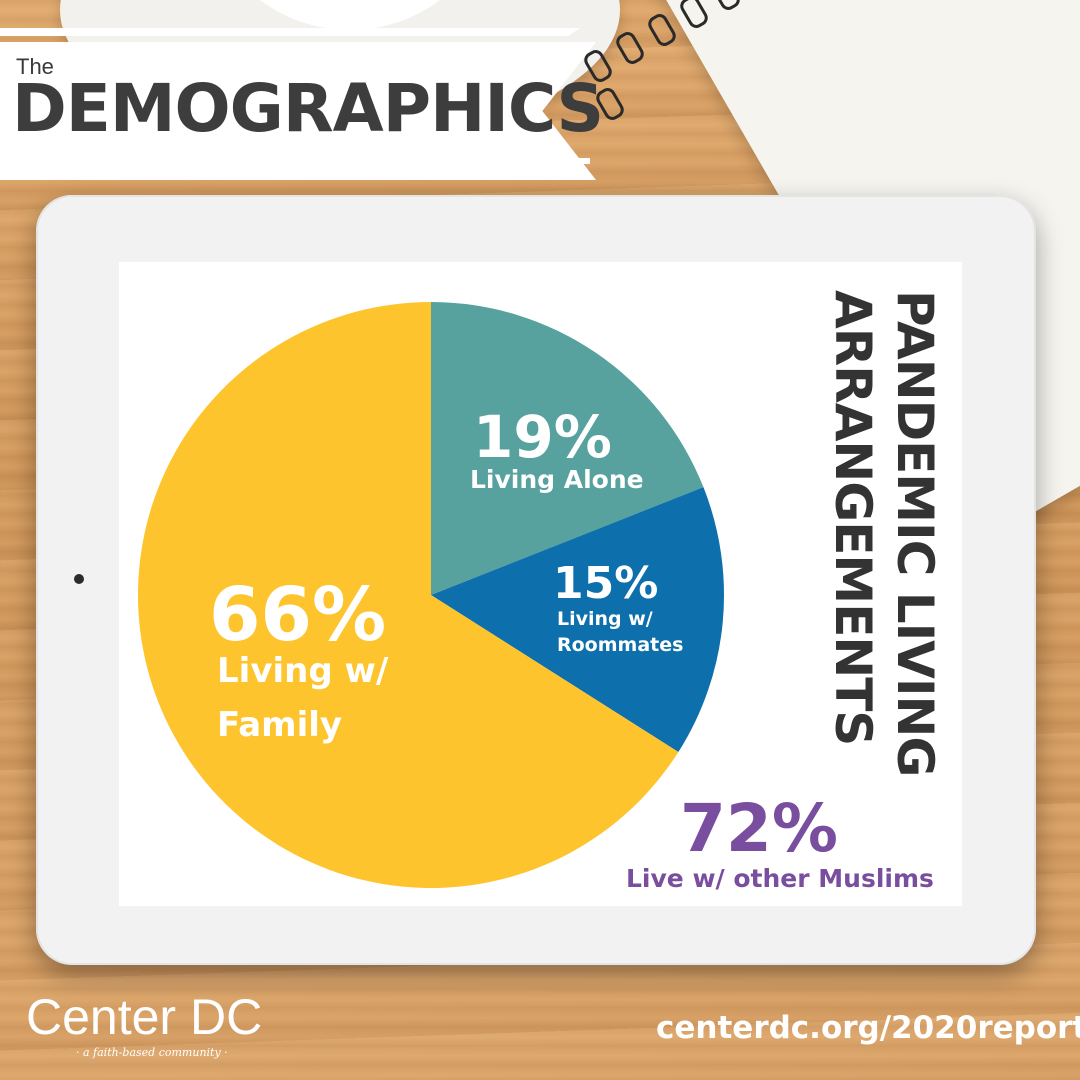 The image size is (1080, 1080). Describe the element at coordinates (542, 437) in the screenshot. I see `slice-alone-value: 19%` at that location.